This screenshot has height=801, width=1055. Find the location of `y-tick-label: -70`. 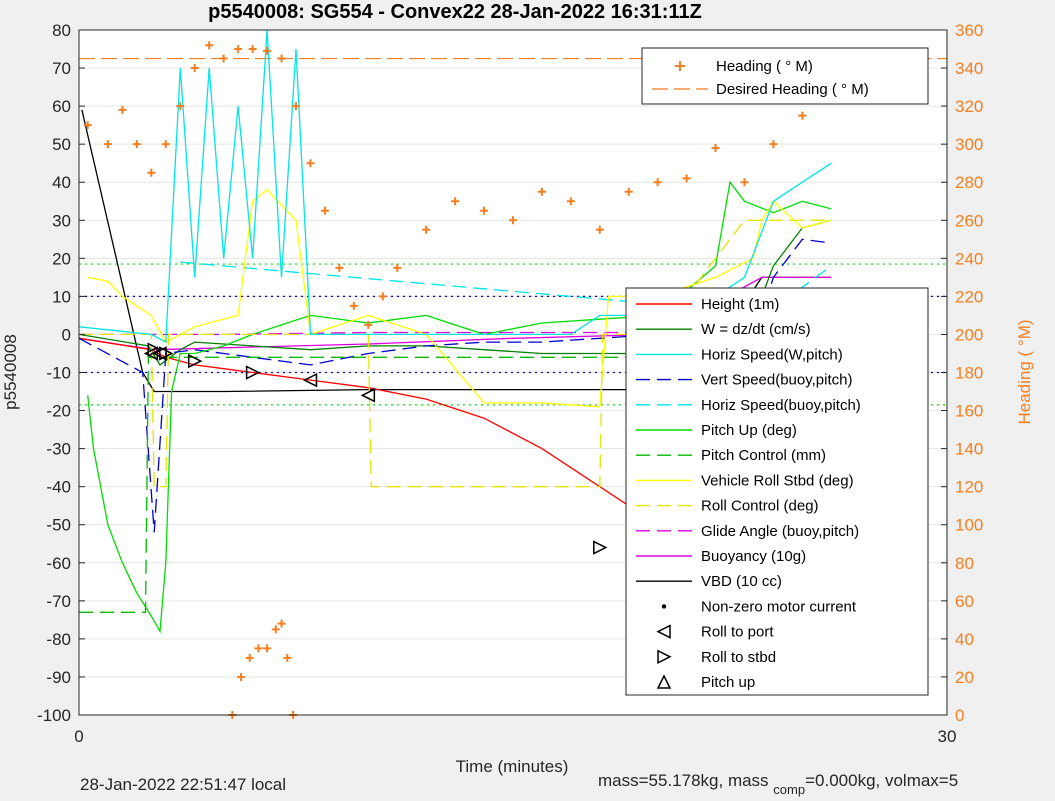

y-tick-label: -70 is located at coordinates (58, 601).